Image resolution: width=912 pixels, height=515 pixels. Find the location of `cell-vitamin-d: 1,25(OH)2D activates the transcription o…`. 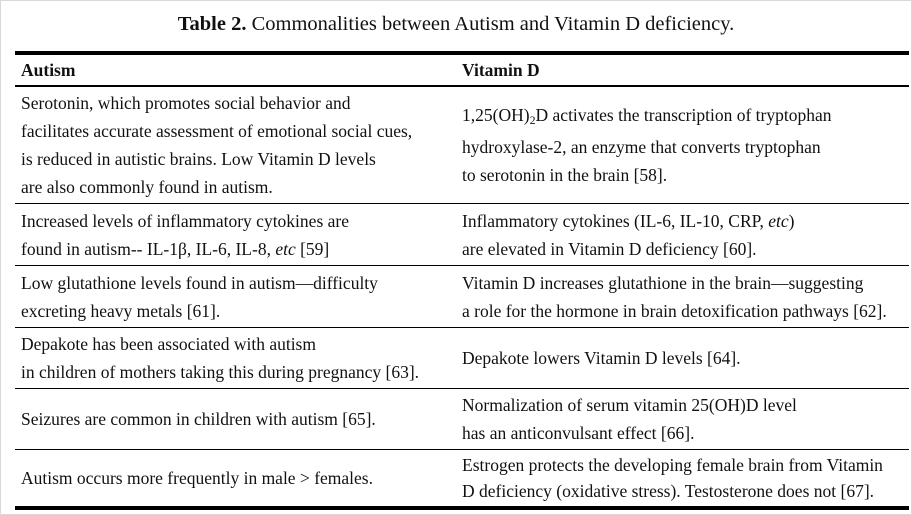

cell-vitamin-d: 1,25(OH)2D activates the transcription o… is located at coordinates (647, 145).